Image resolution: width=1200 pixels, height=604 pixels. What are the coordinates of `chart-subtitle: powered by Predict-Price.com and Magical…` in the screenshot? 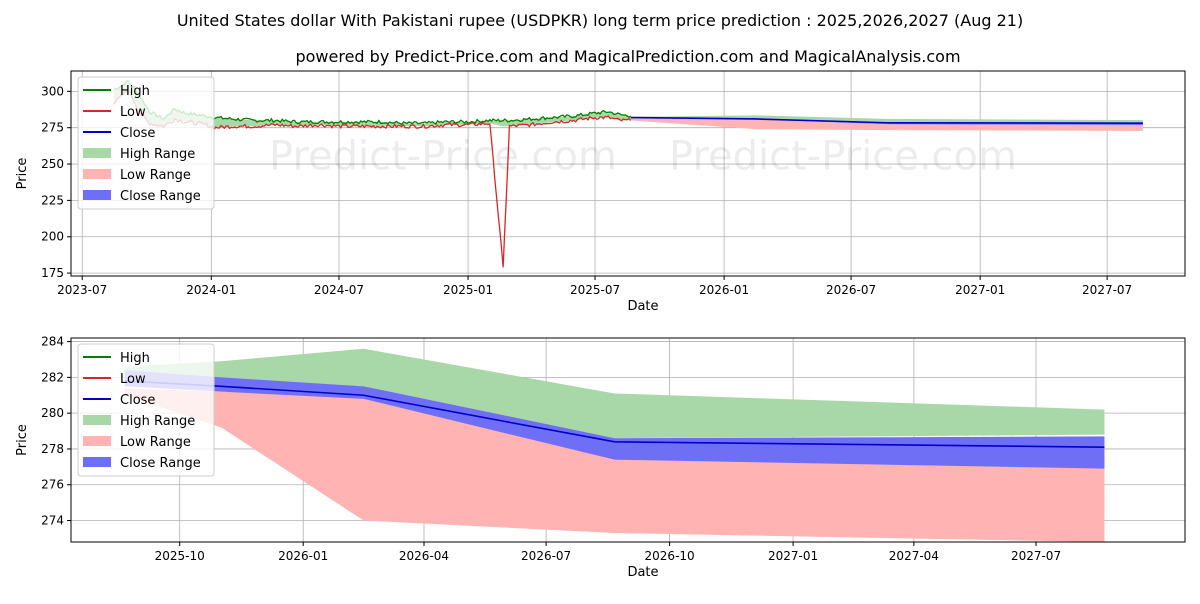 It's located at (627, 56).